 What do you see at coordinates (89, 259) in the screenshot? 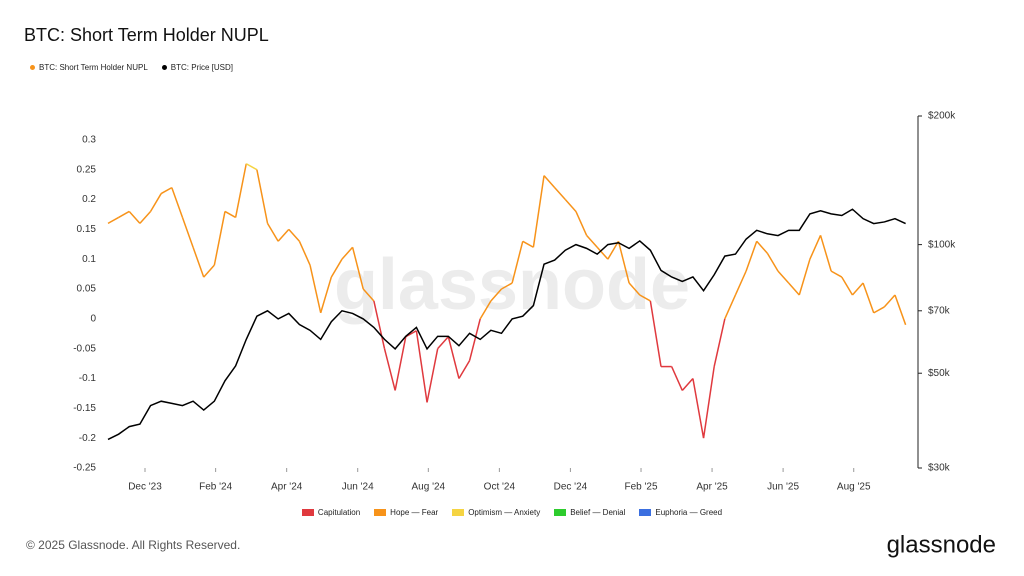
I see `y-tick-label: 0.1` at bounding box center [89, 259].